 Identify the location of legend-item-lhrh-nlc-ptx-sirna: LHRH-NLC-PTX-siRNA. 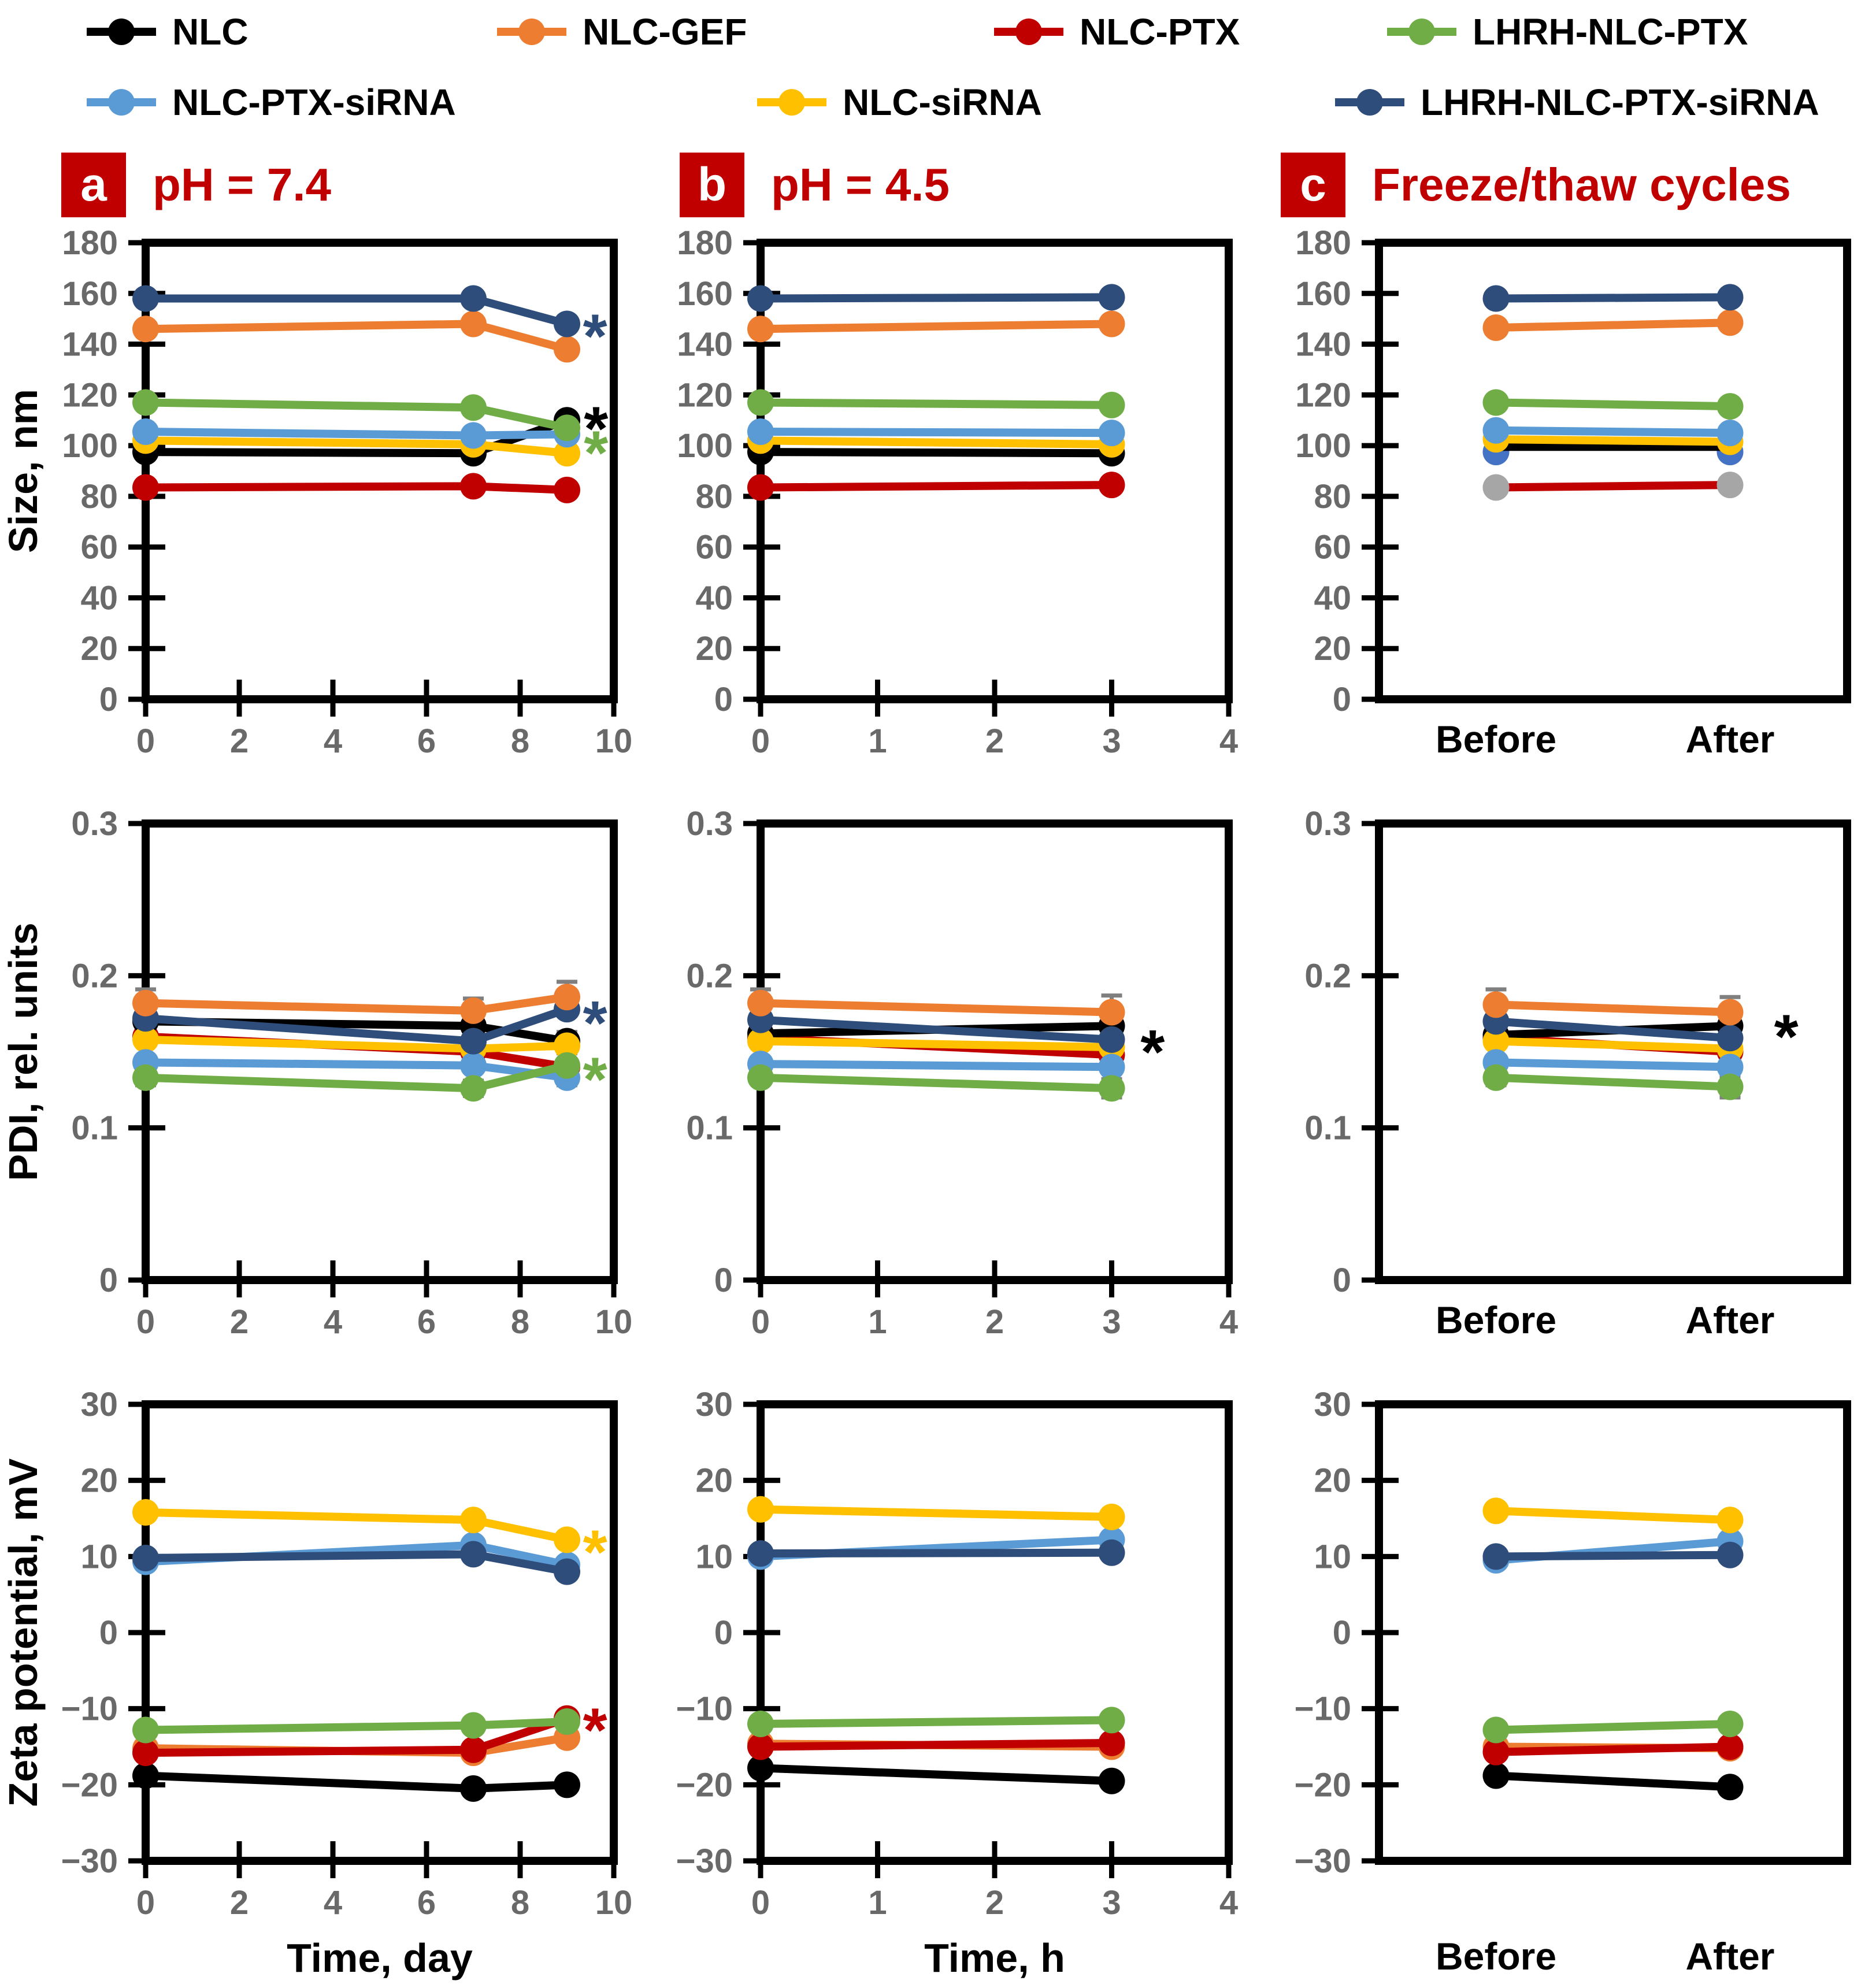
(1577, 102).